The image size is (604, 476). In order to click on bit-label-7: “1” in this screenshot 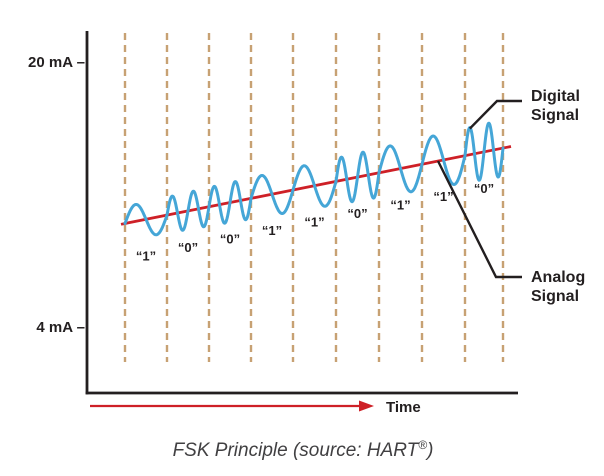, I will do `click(400, 205)`.